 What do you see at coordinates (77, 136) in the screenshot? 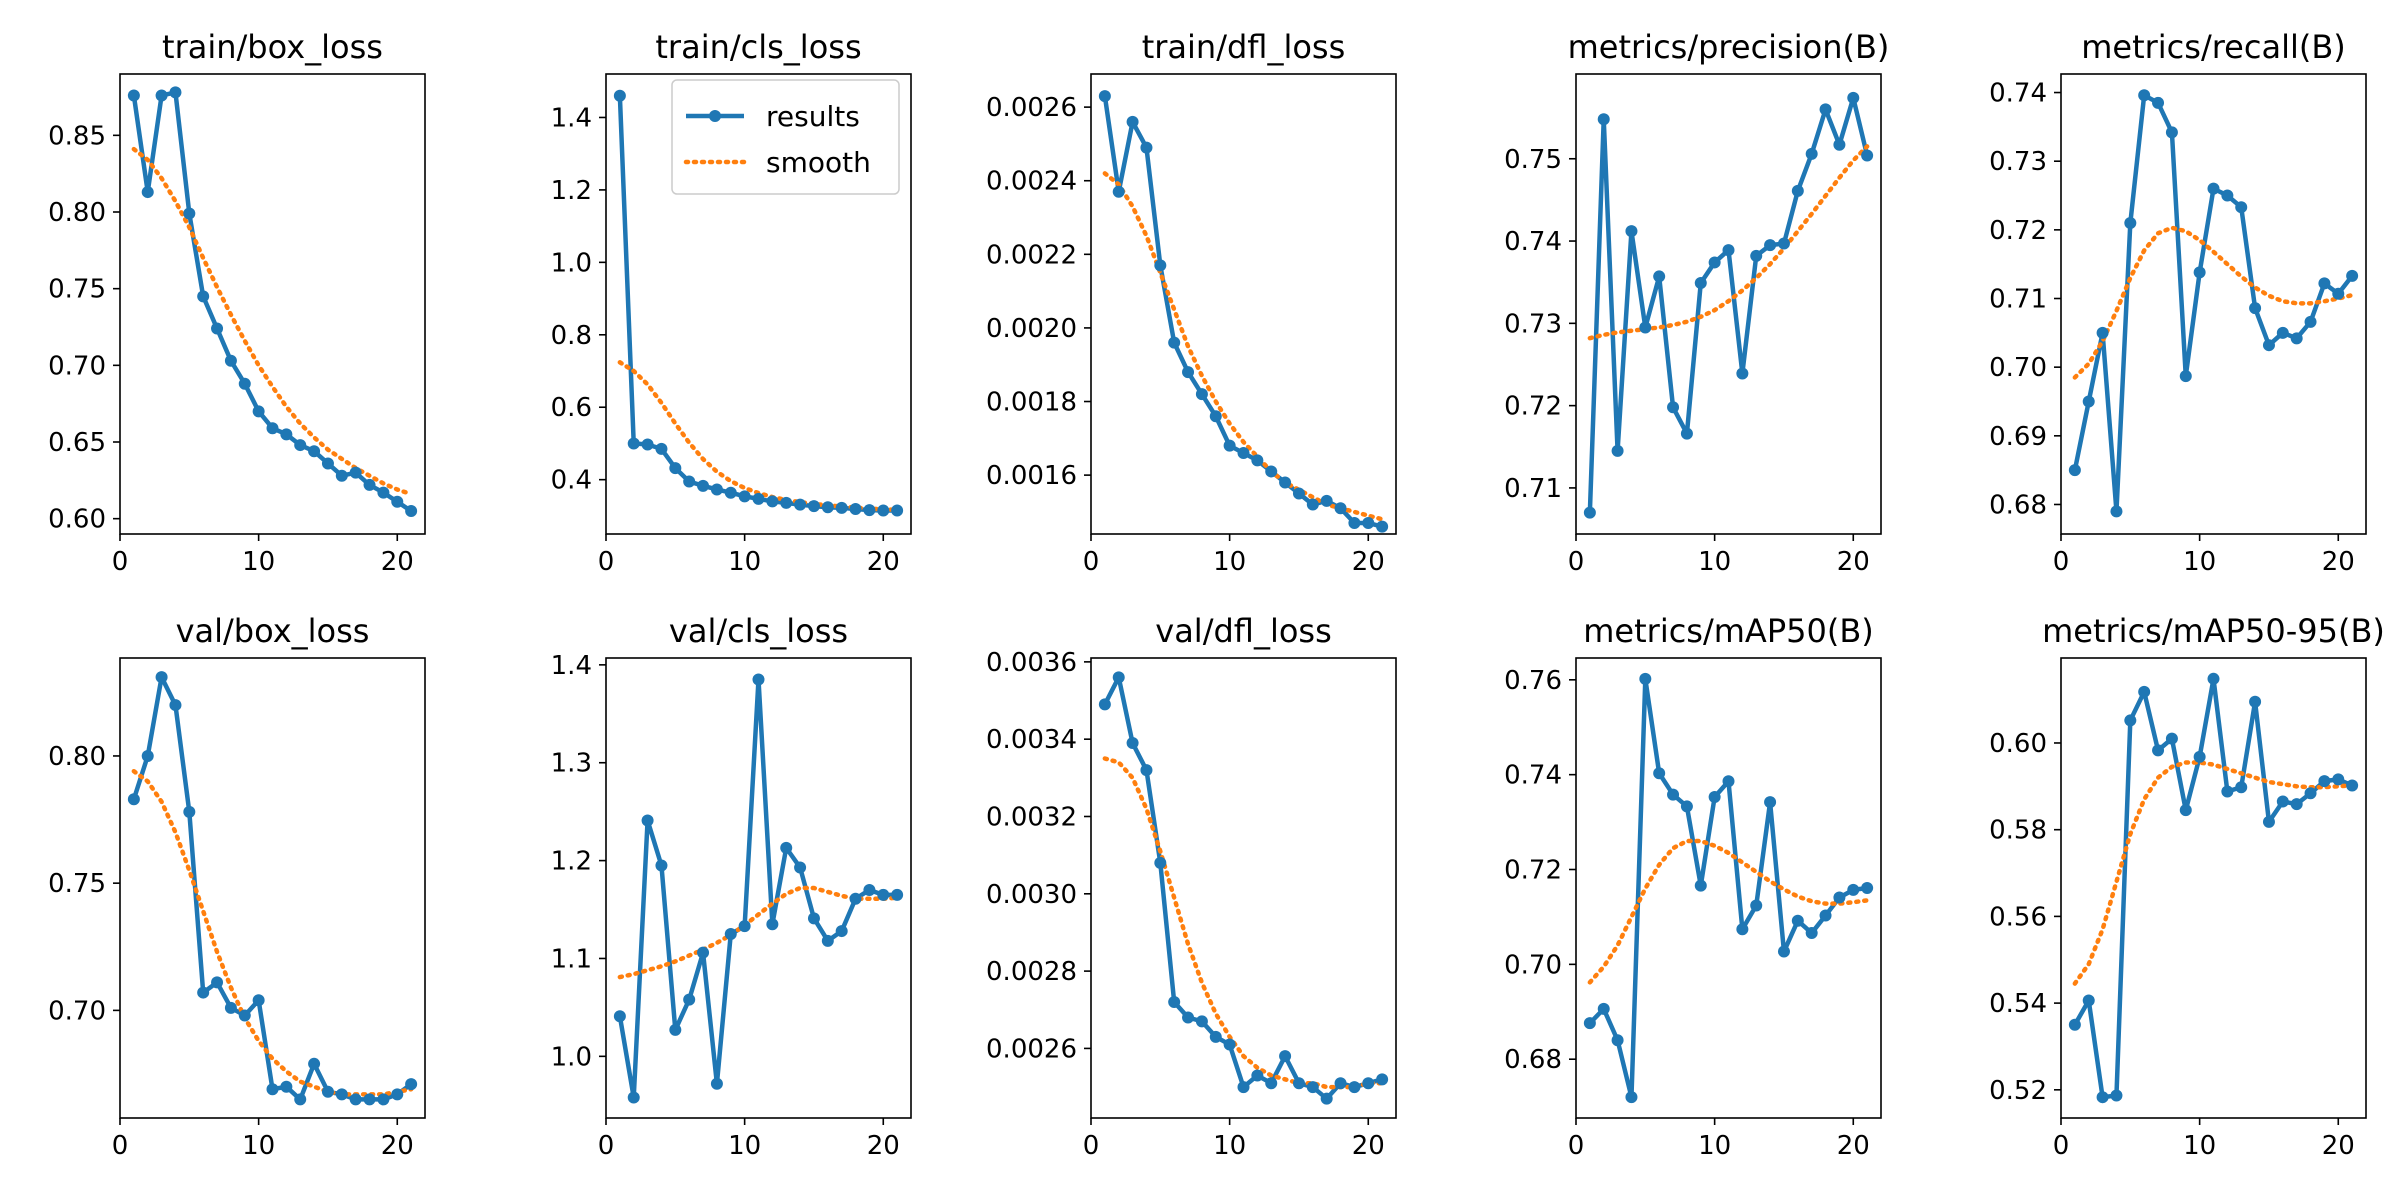
I see `y-tick-label: 0.85` at bounding box center [77, 136].